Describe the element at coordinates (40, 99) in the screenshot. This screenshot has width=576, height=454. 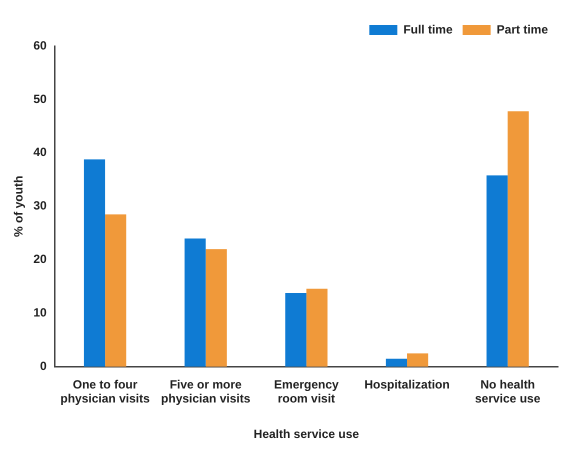
I see `y-tick-label: 50` at that location.